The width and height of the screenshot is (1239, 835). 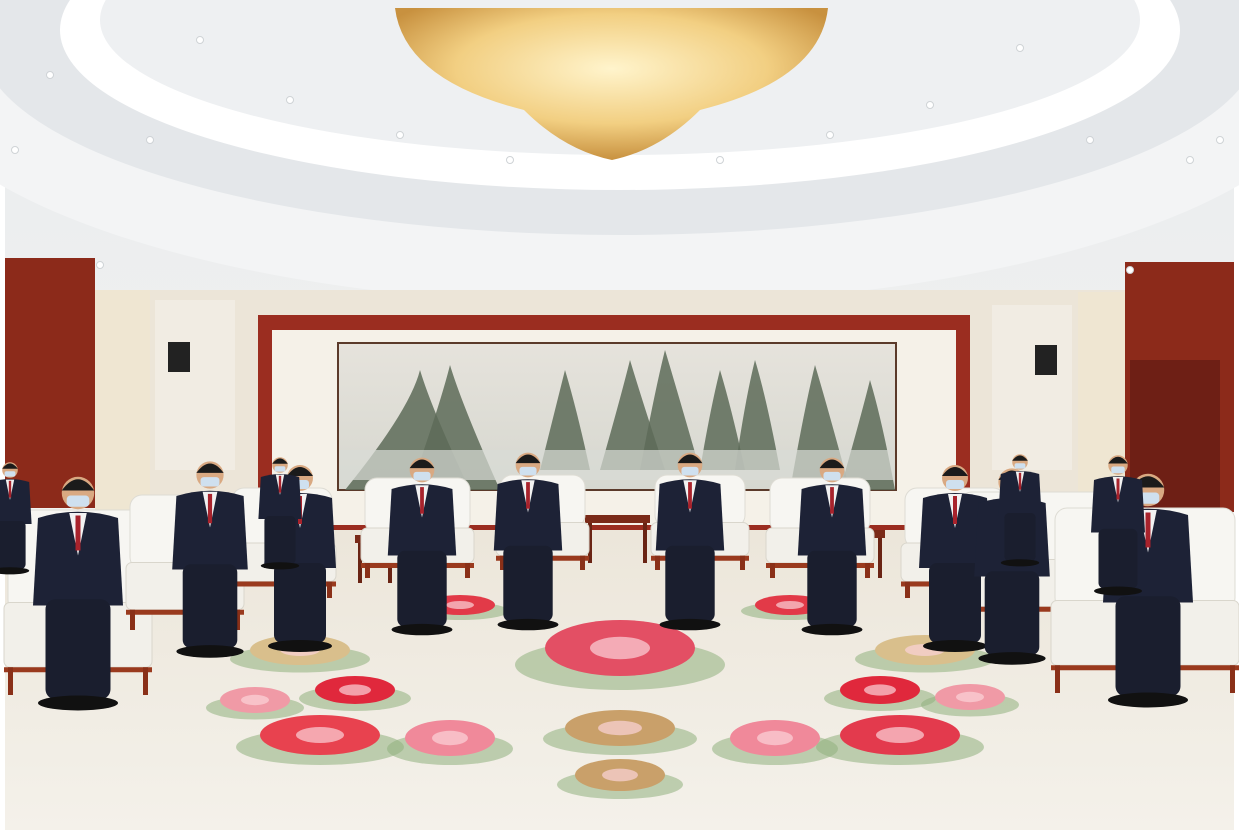 I want to click on chandelier, so click(x=611, y=84).